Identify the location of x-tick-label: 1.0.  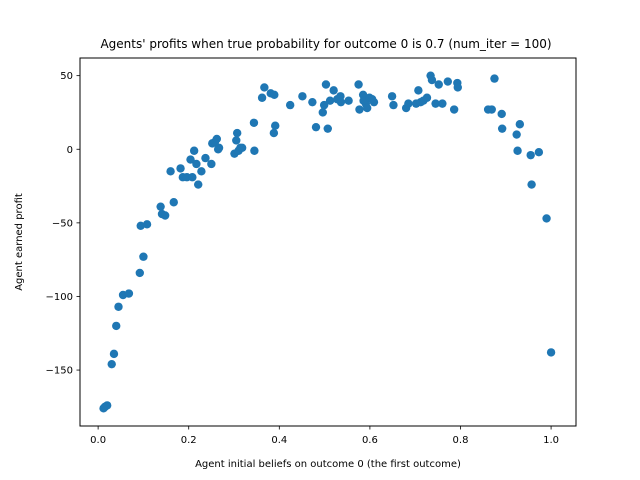
(551, 440).